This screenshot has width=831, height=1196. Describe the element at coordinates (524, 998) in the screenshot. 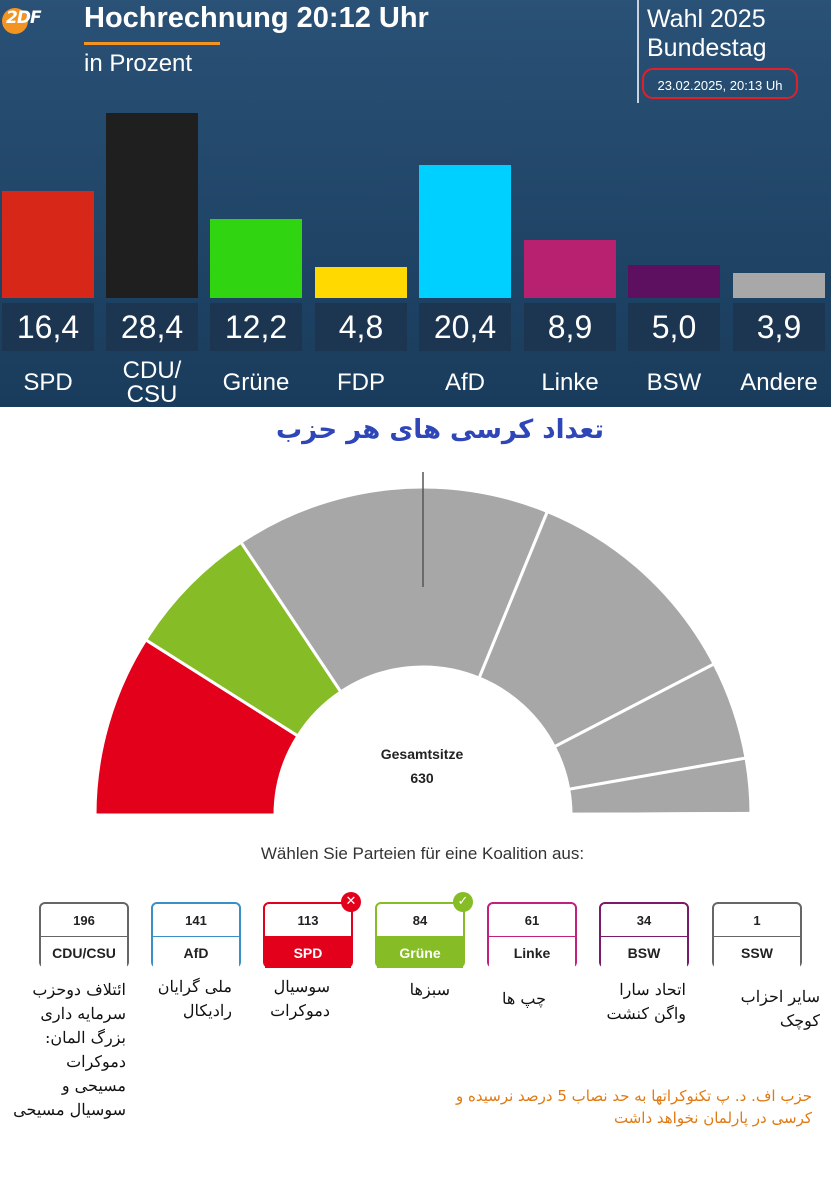

I see `party-description-linke: چپ ها` at that location.